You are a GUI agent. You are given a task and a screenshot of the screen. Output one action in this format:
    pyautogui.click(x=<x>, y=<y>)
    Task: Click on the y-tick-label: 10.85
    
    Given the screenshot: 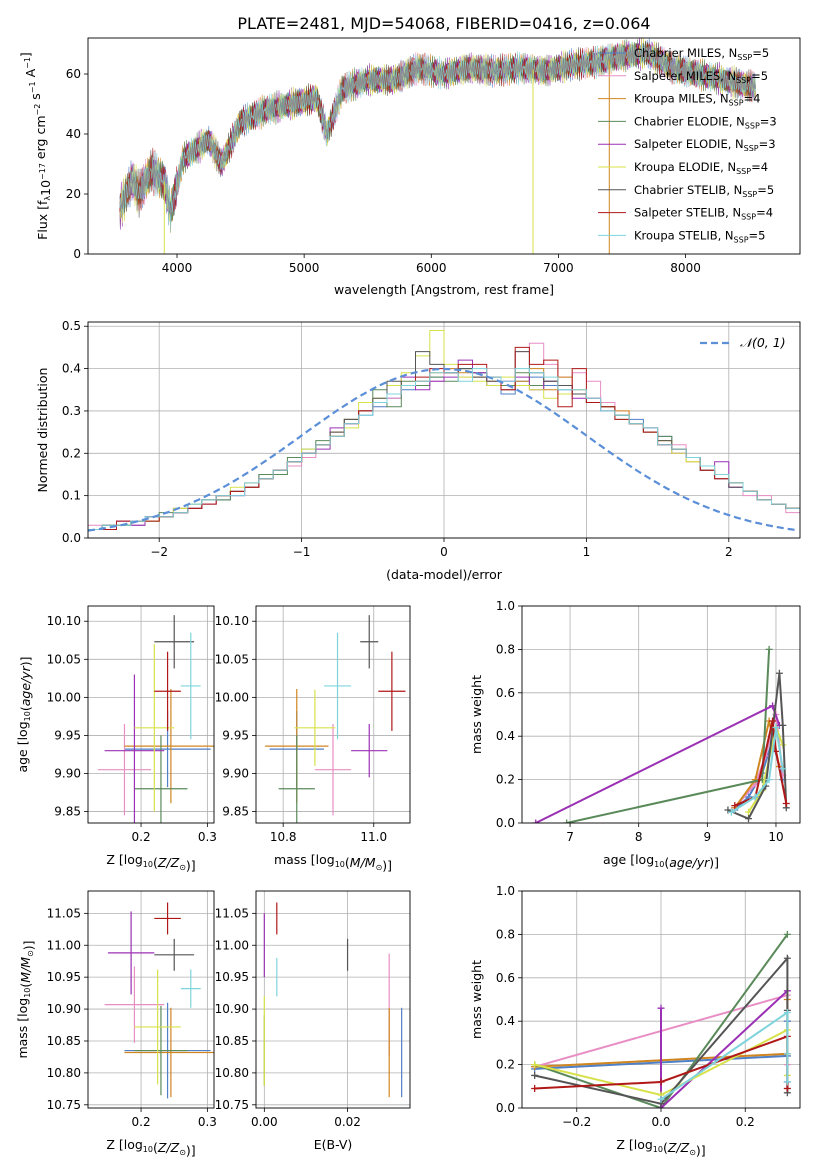 What is the action you would take?
    pyautogui.click(x=232, y=1041)
    